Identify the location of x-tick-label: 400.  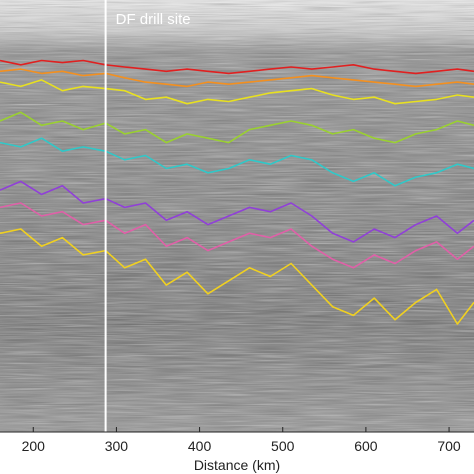
(200, 446).